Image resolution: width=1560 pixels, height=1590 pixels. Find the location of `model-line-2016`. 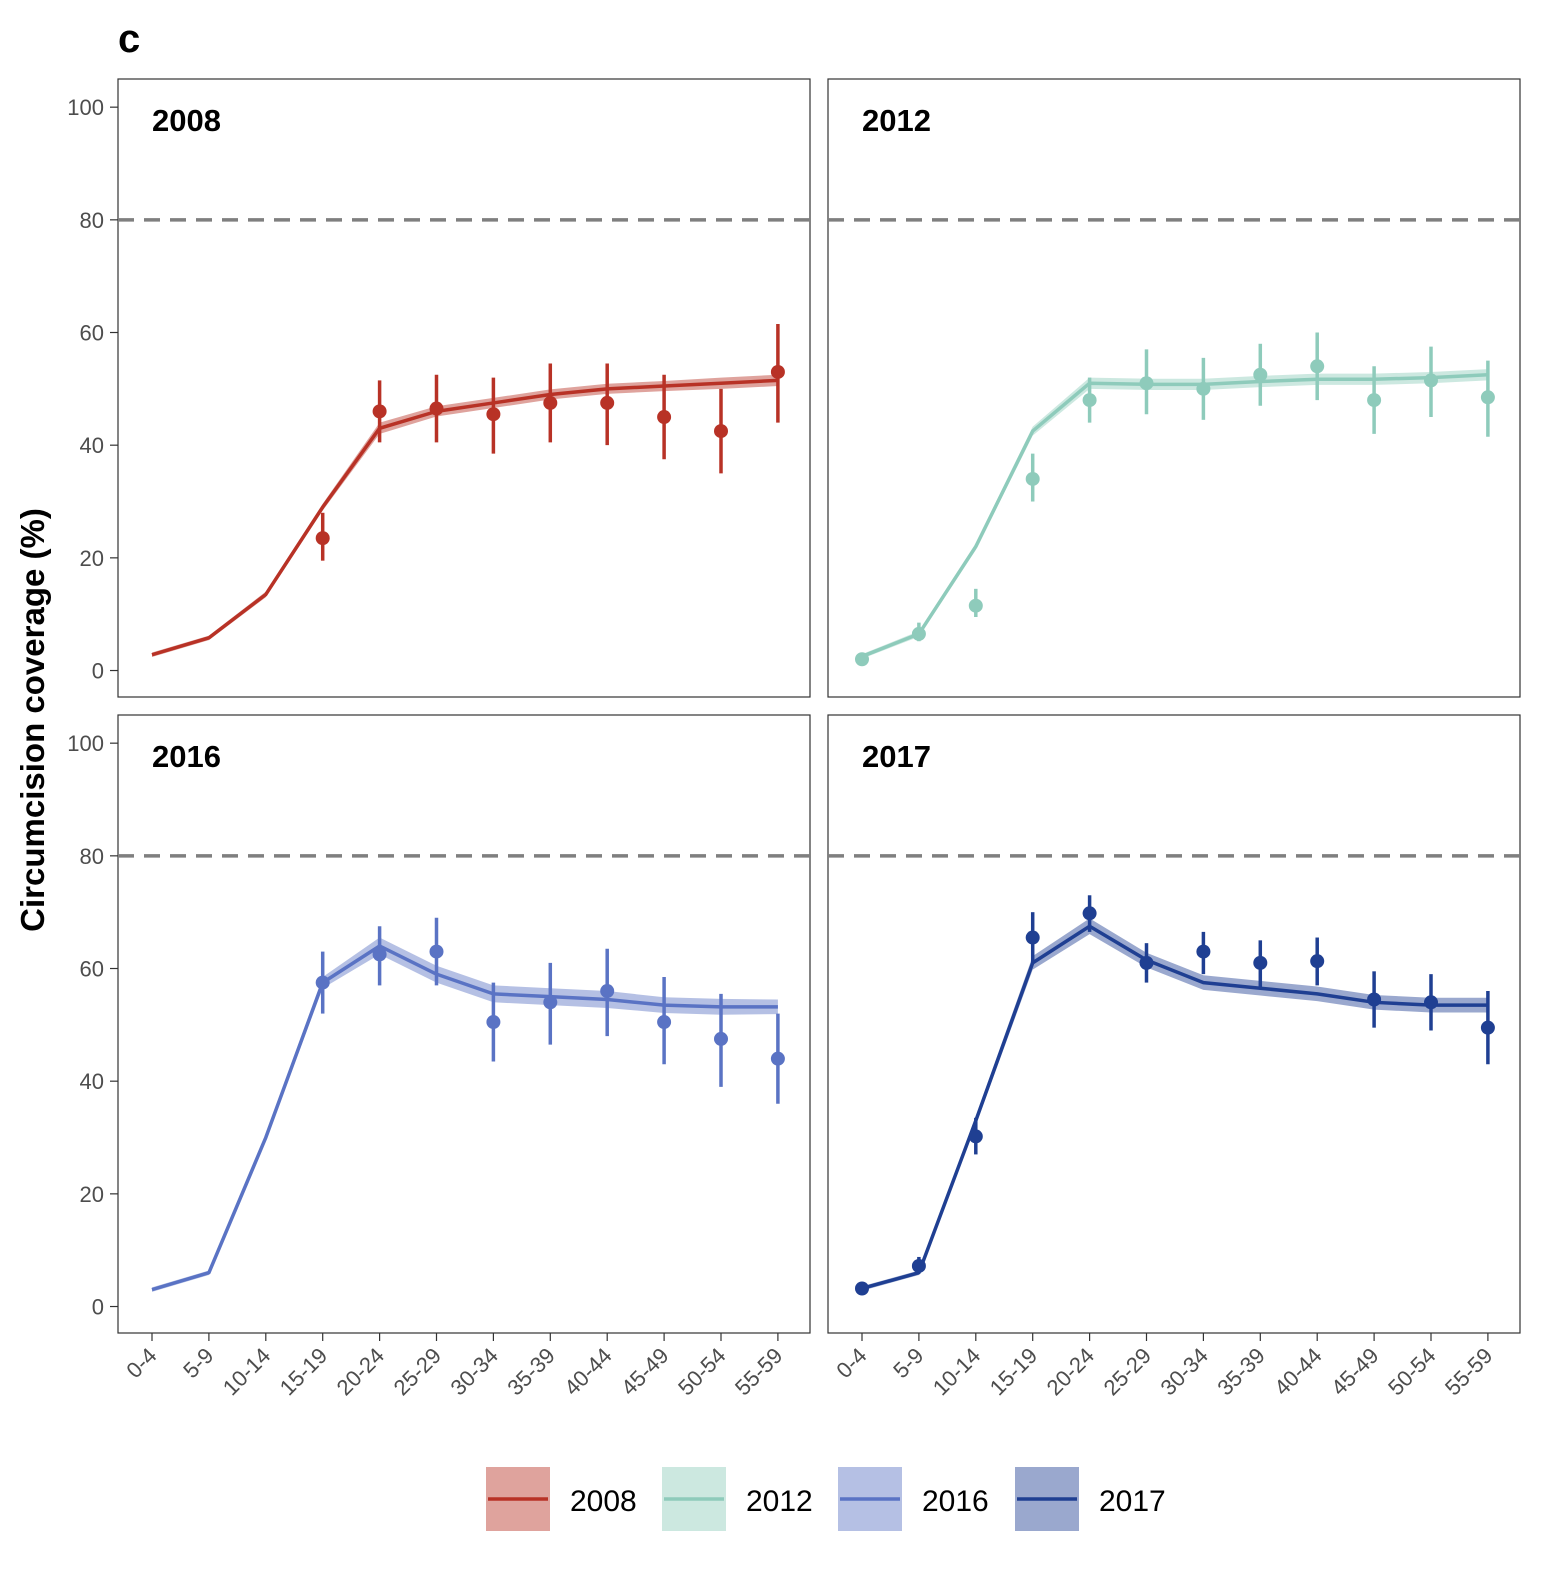

model-line-2016 is located at coordinates (464, 1118).